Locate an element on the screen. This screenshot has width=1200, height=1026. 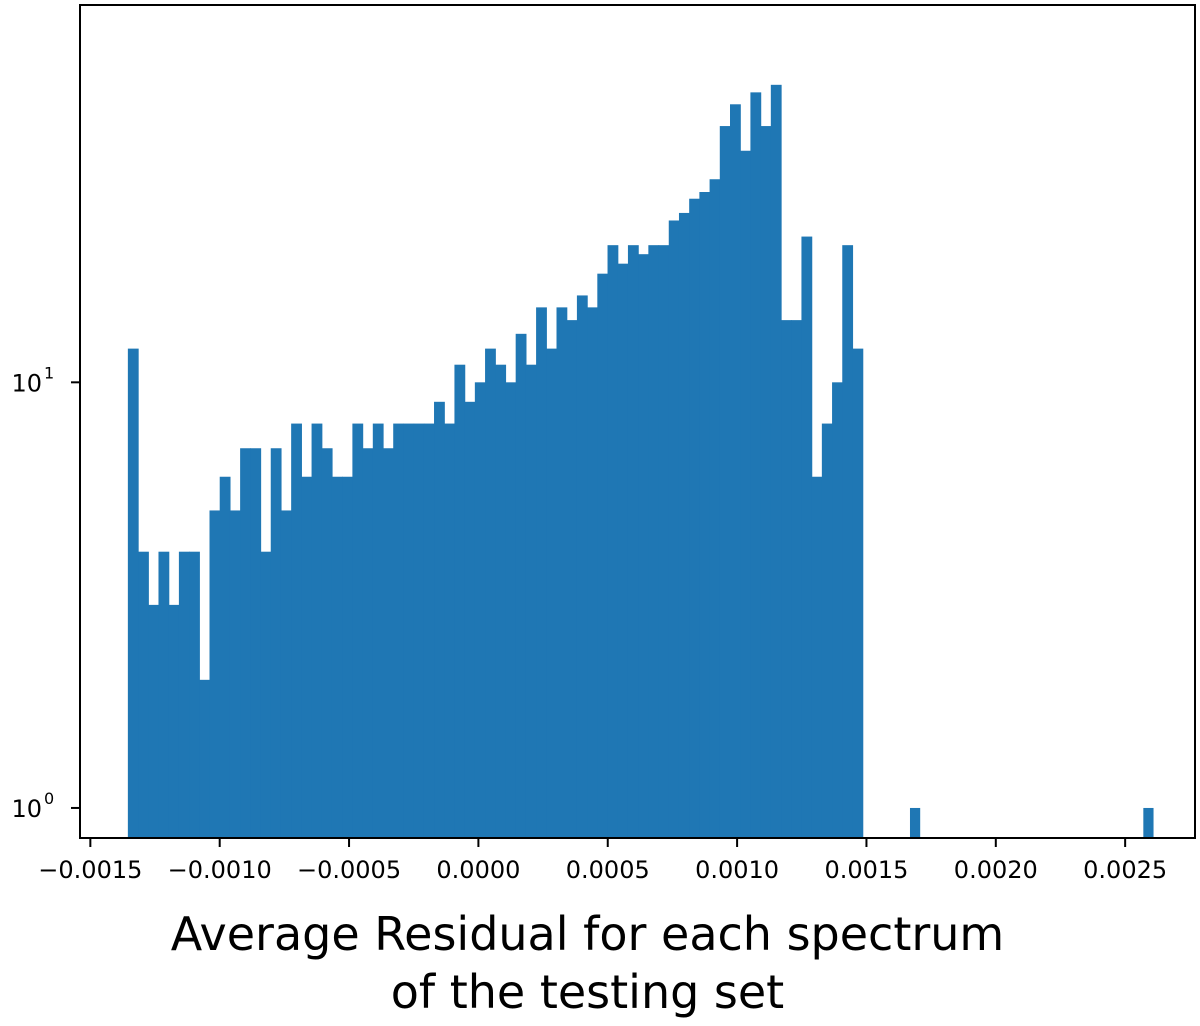
x-tick-label: 0.0025 is located at coordinates (1125, 870).